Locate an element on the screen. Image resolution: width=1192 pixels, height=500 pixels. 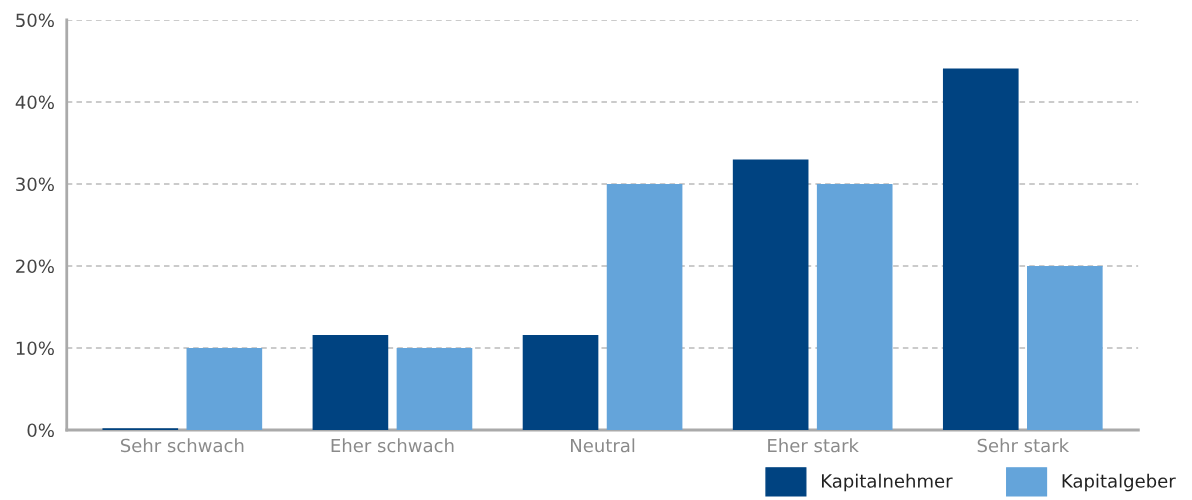
y-tick-label: 40% is located at coordinates (34, 102).